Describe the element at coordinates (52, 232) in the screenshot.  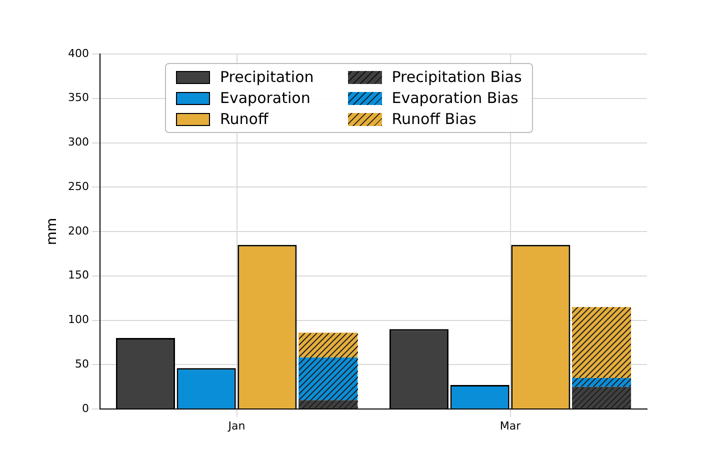
I see `y-axis-title: mm` at that location.